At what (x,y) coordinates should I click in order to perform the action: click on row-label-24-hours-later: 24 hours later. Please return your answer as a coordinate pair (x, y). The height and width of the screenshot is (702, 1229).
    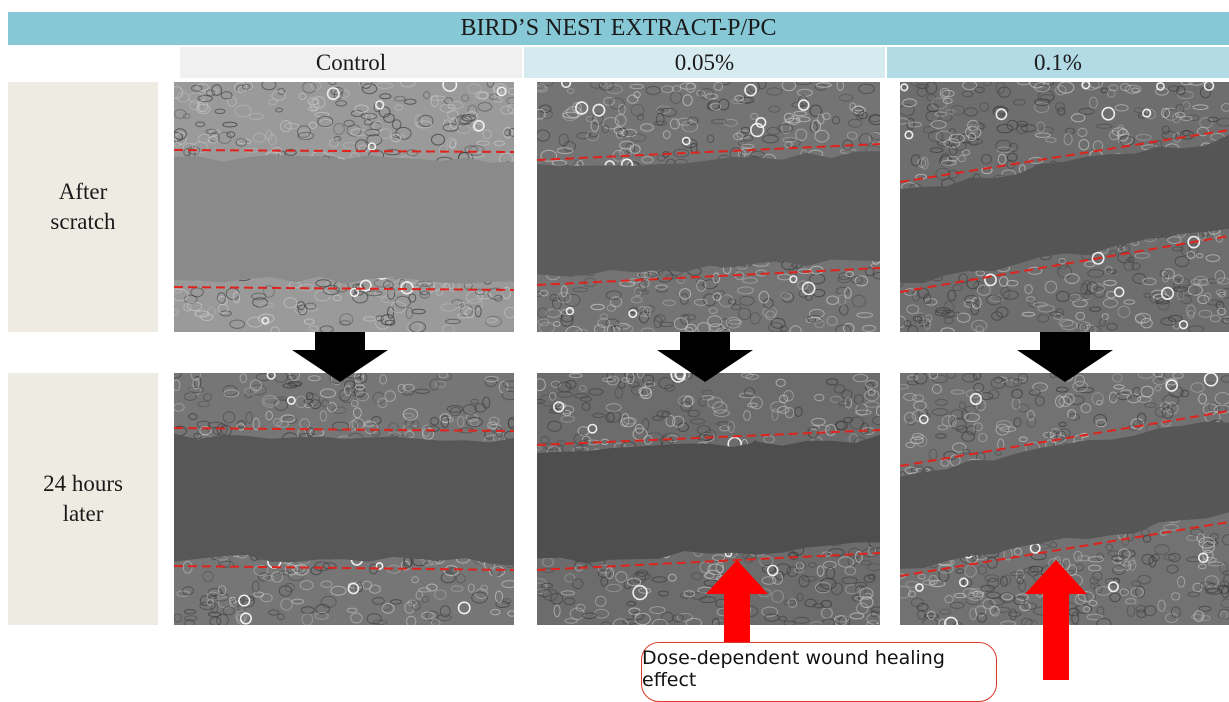
    Looking at the image, I should click on (83, 499).